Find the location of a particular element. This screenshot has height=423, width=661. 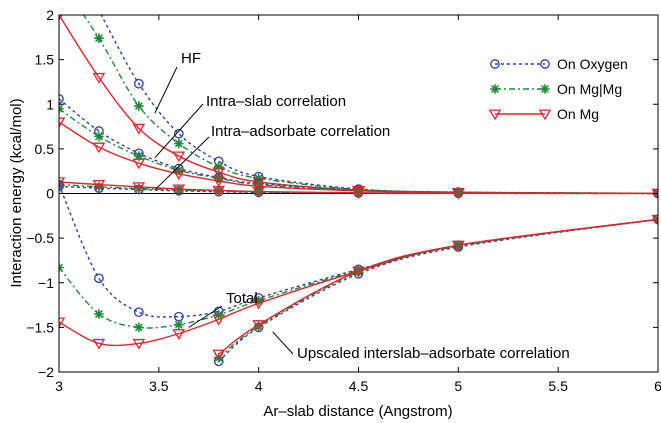

legend-entry-mgmg: On Mg|Mg is located at coordinates (556, 89).